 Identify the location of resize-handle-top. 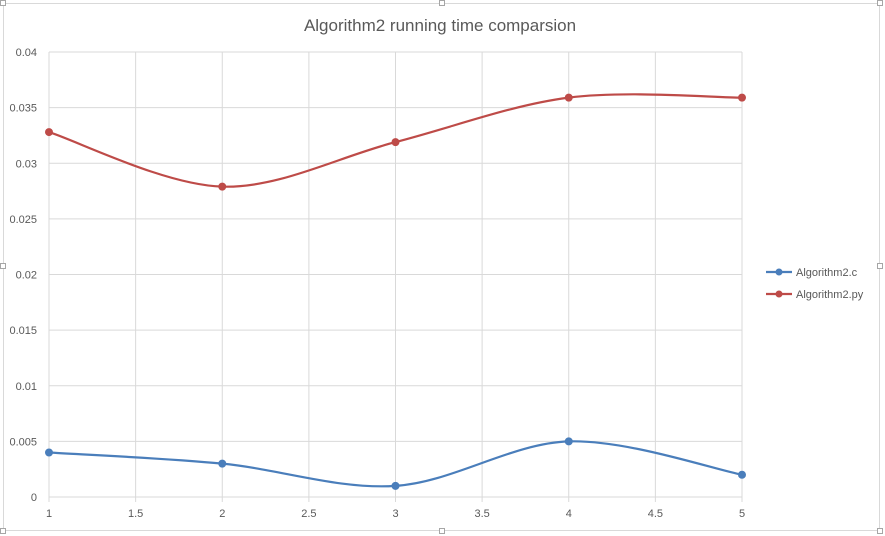
(442, 3).